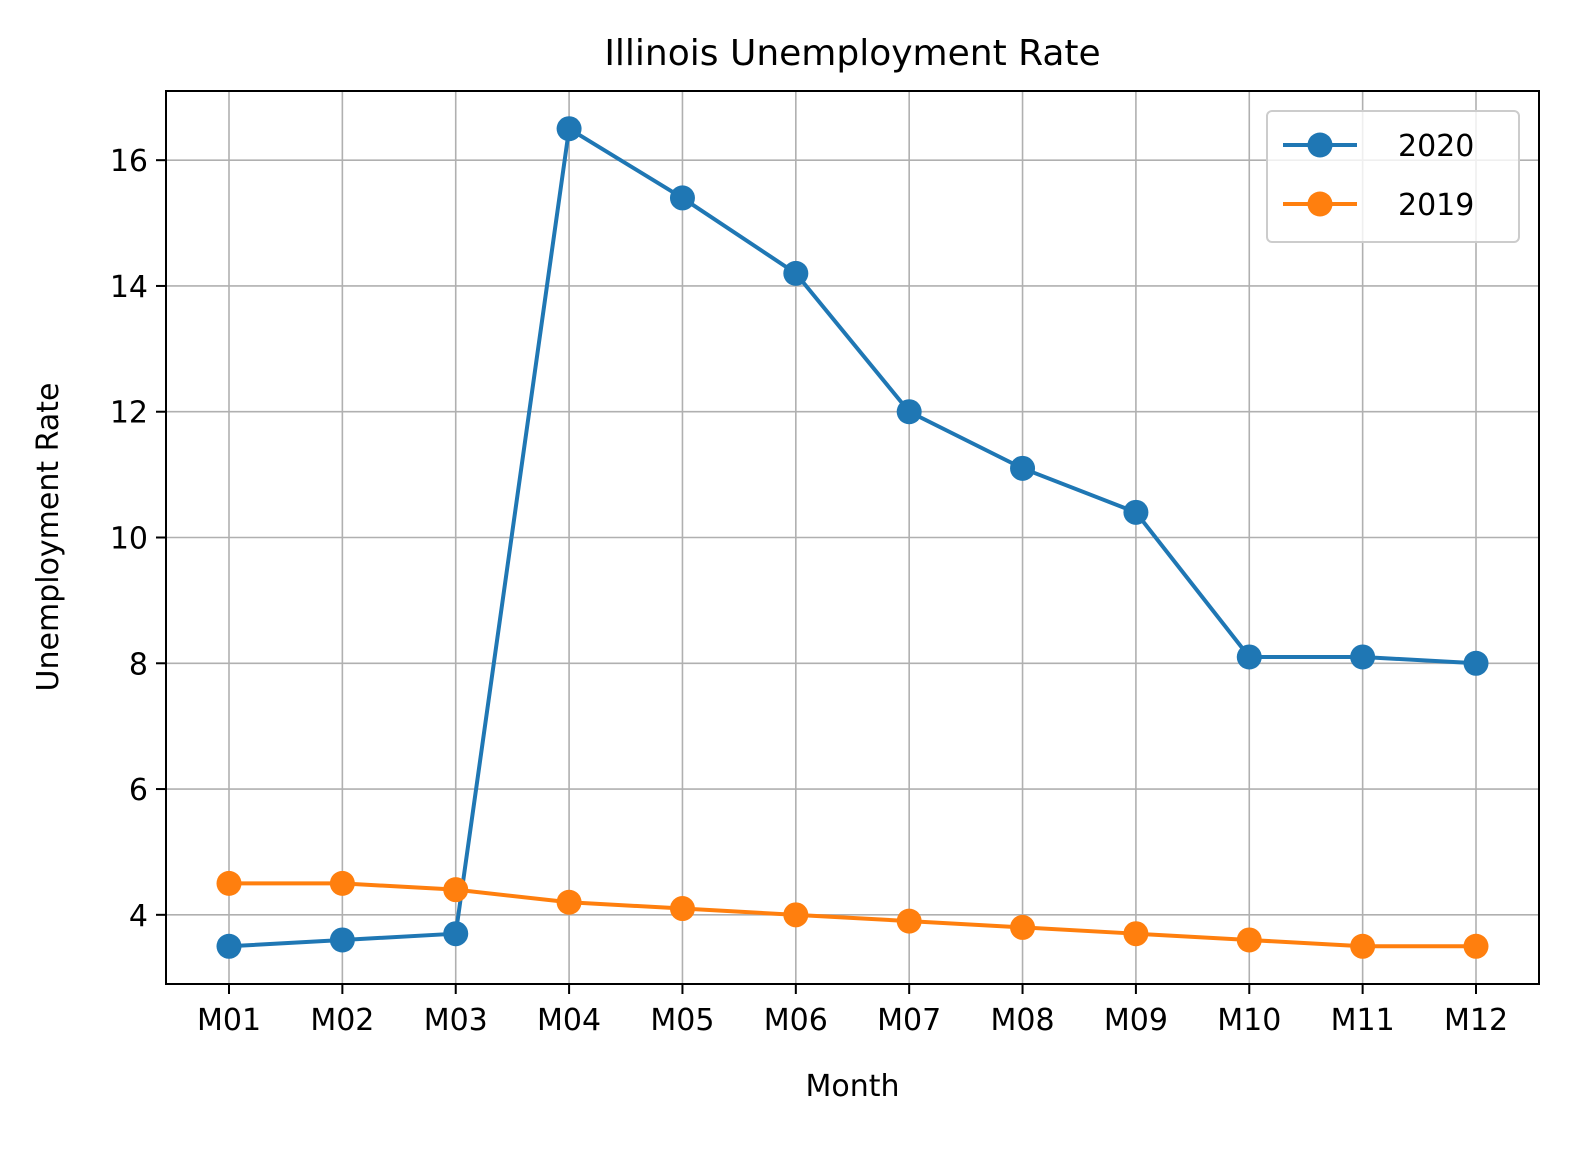 Image resolution: width=1593 pixels, height=1158 pixels. Describe the element at coordinates (1436, 146) in the screenshot. I see `legend-label-2020: 2020` at that location.